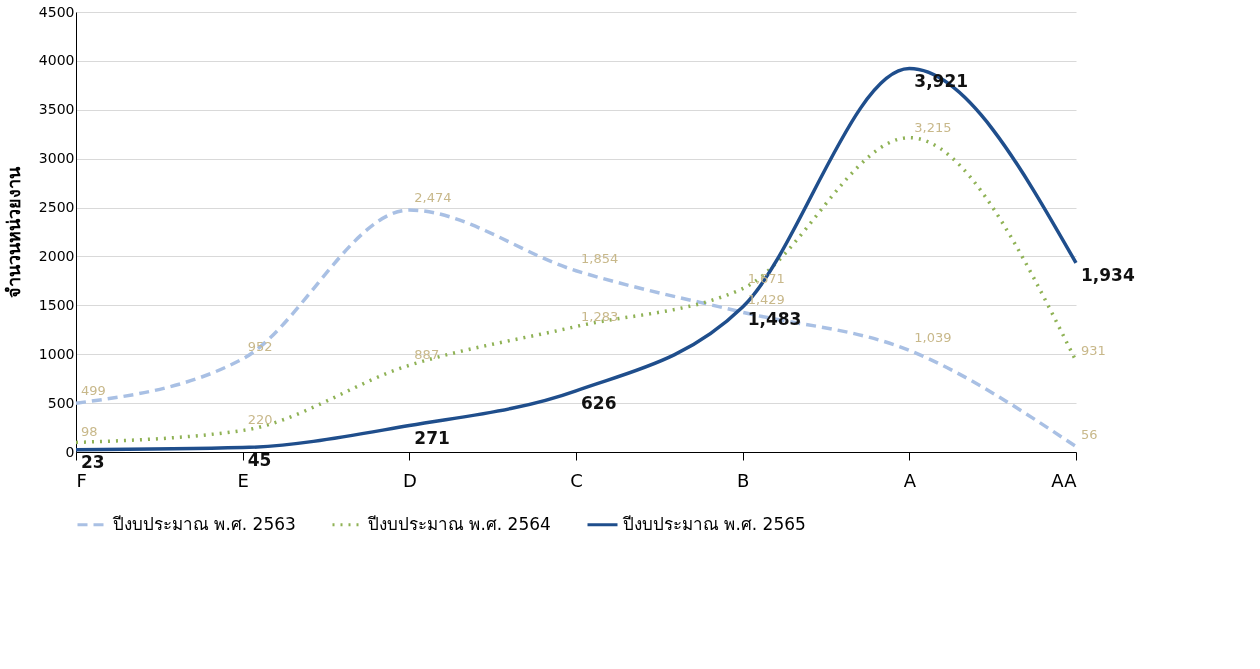 This screenshot has width=1260, height=669. What do you see at coordinates (599, 402) in the screenshot?
I see `data-label: 626` at bounding box center [599, 402].